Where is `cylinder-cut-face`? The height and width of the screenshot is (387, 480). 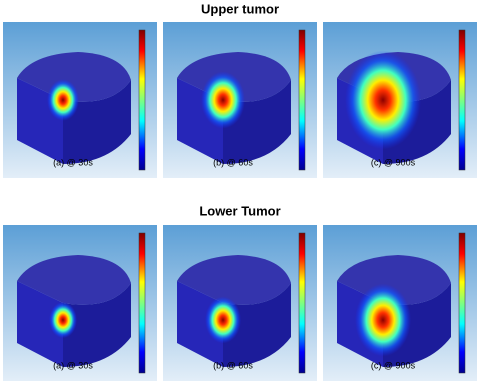
cylinder-cut-face is located at coordinates (40, 324).